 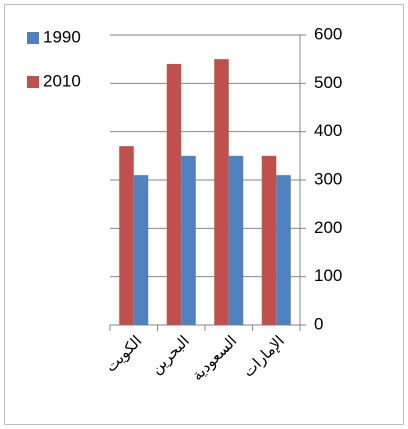 What do you see at coordinates (62, 80) in the screenshot?
I see `legend-label: 2010` at bounding box center [62, 80].